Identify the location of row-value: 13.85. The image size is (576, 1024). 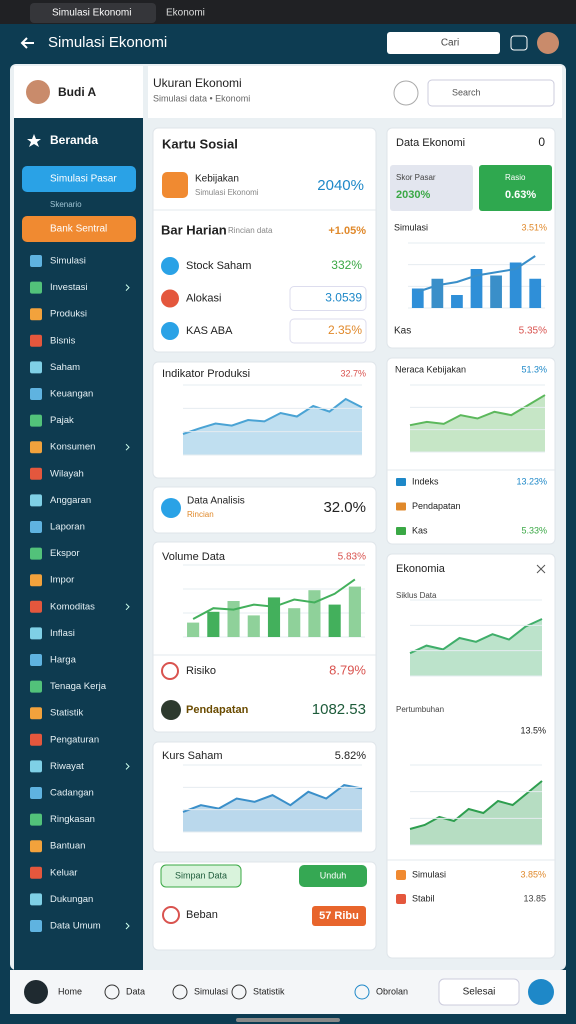
(534, 898).